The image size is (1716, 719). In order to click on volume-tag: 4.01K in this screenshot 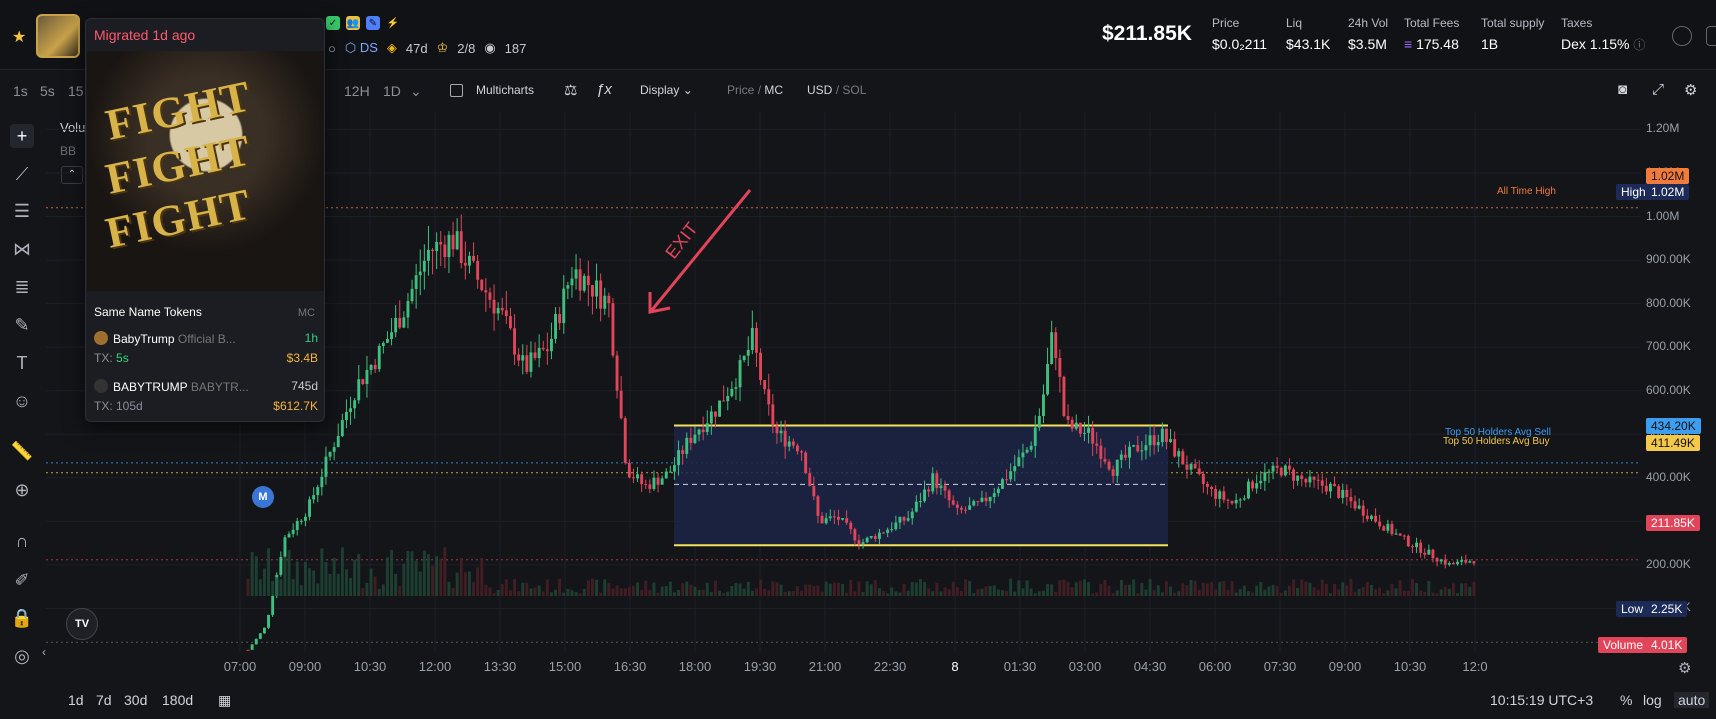, I will do `click(1667, 645)`.